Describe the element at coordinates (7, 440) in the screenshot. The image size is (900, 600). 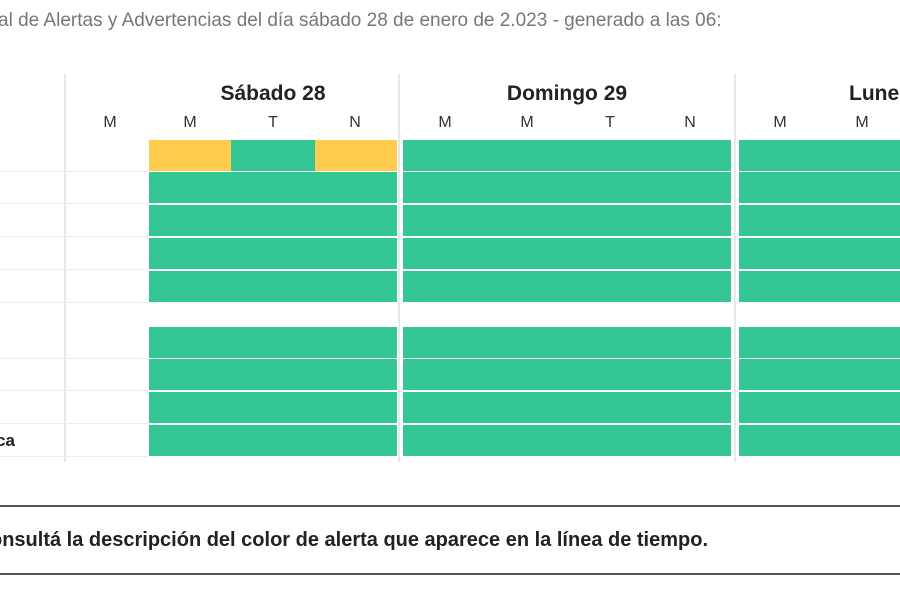
I see `row-label: ca` at that location.